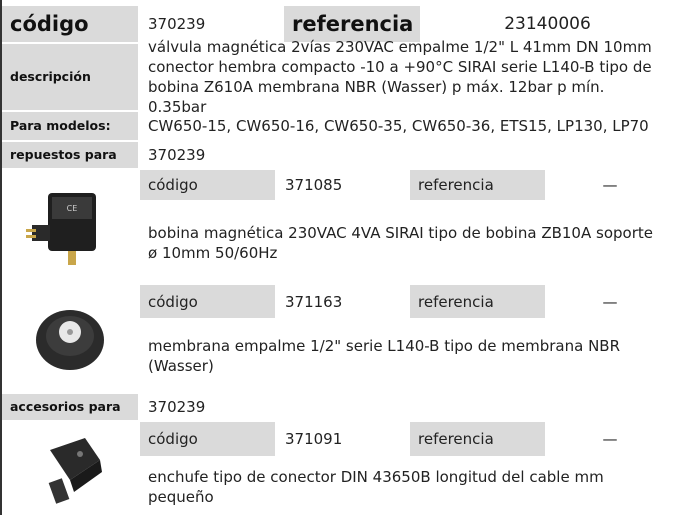 The width and height of the screenshot is (673, 515). Describe the element at coordinates (70, 24) in the screenshot. I see `code-label: código` at that location.